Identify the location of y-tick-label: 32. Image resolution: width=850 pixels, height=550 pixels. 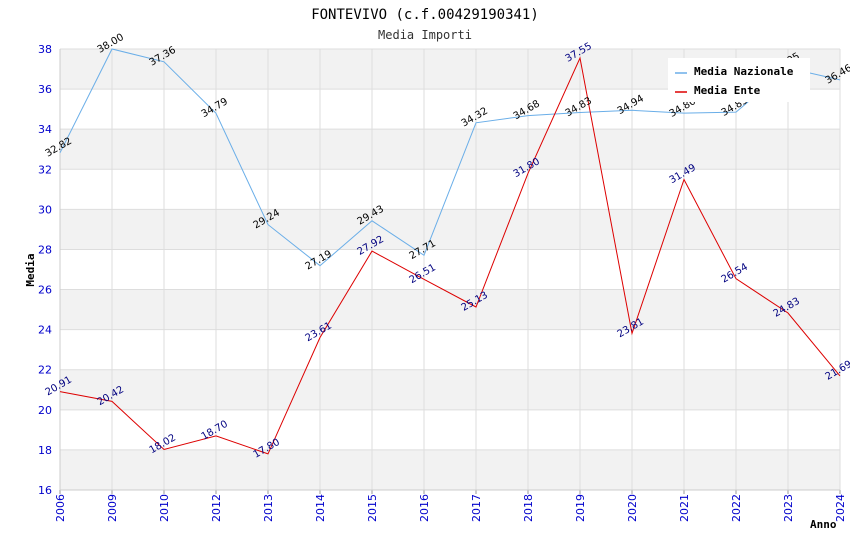
(45, 169).